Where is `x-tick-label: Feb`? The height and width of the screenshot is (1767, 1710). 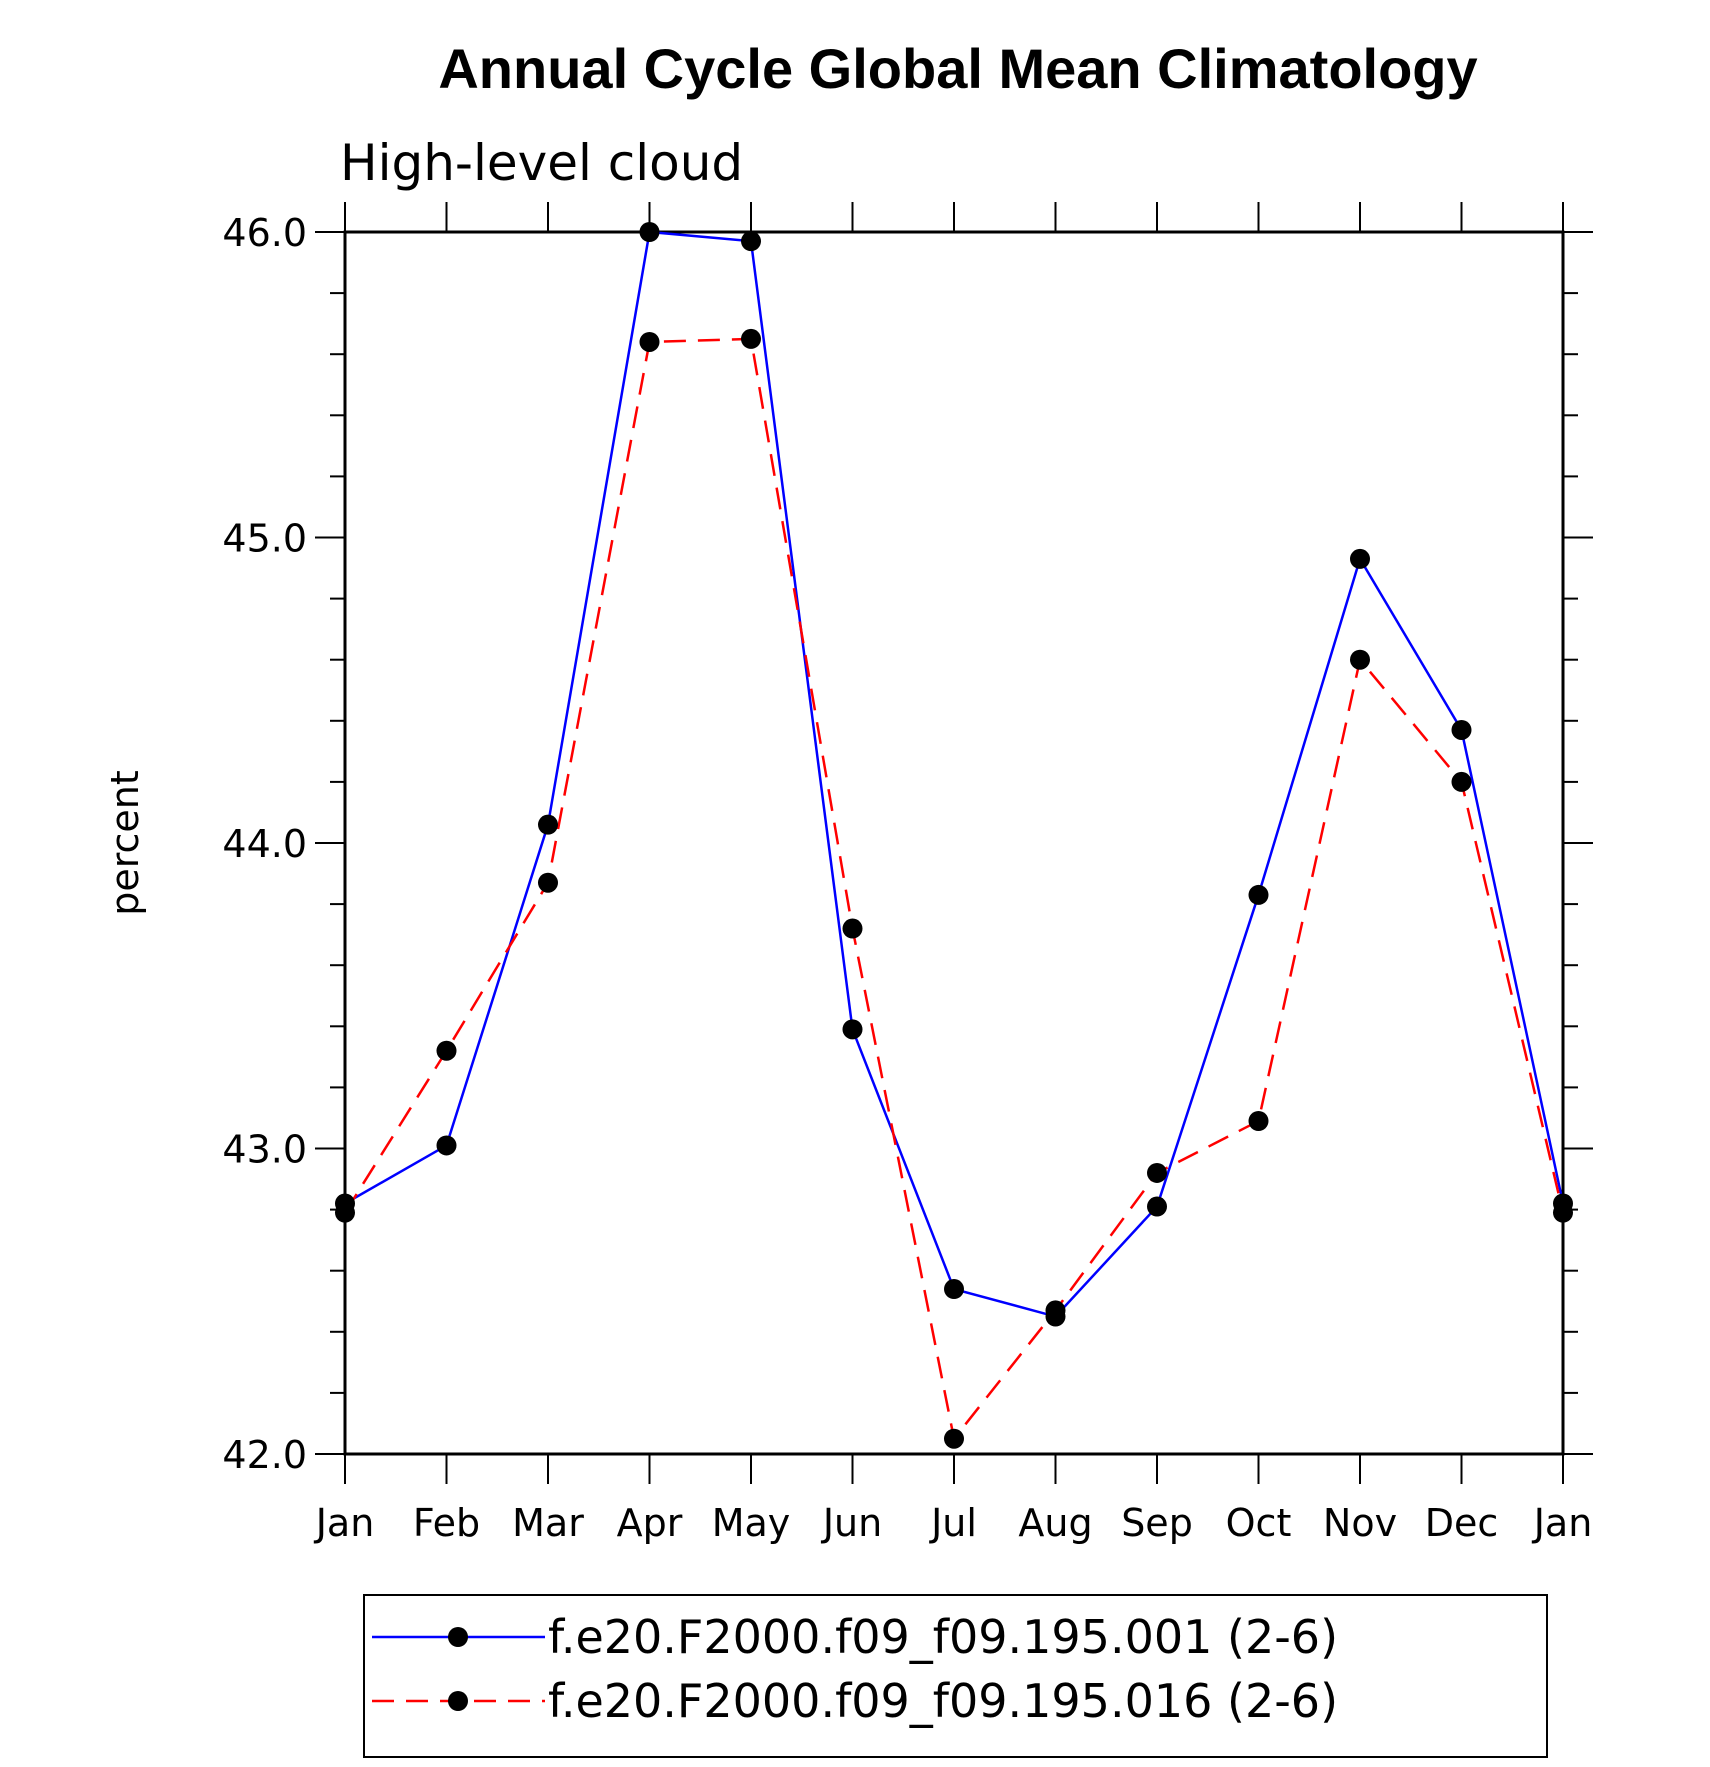 x-tick-label: Feb is located at coordinates (446, 1523).